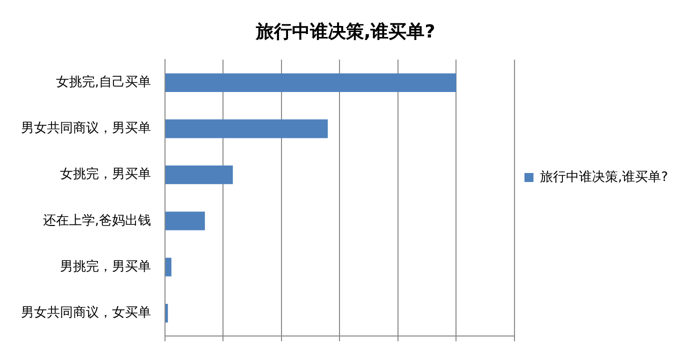 The image size is (696, 360). I want to click on y-tick-label: 女挑完，男买单, so click(105, 174).